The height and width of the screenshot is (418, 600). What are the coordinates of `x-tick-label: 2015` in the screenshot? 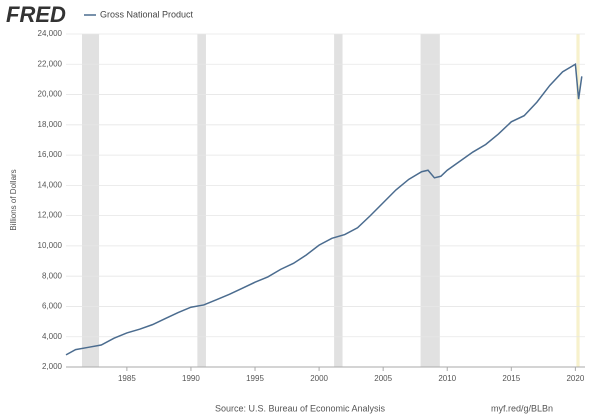 It's located at (511, 378).